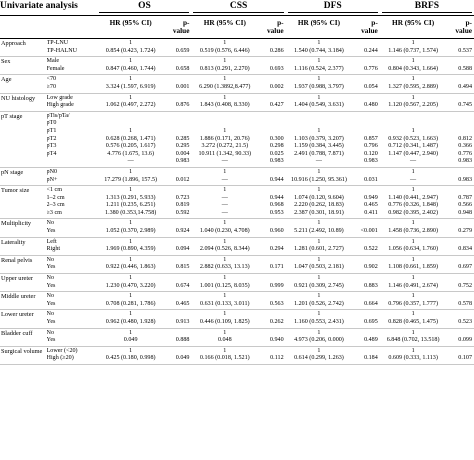 Image resolution: width=474 pixels, height=460 pixels. Describe the element at coordinates (276, 231) in the screenshot. I see `p-value: 0.960` at that location.